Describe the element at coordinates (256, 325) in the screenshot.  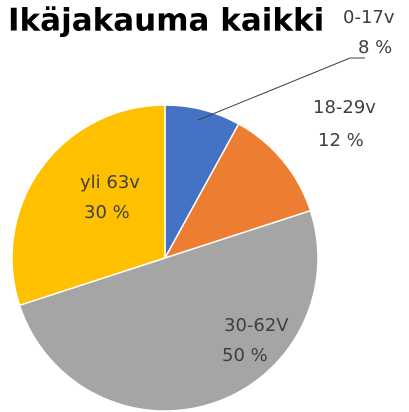
I see `slice-label: 30-62V` at that location.